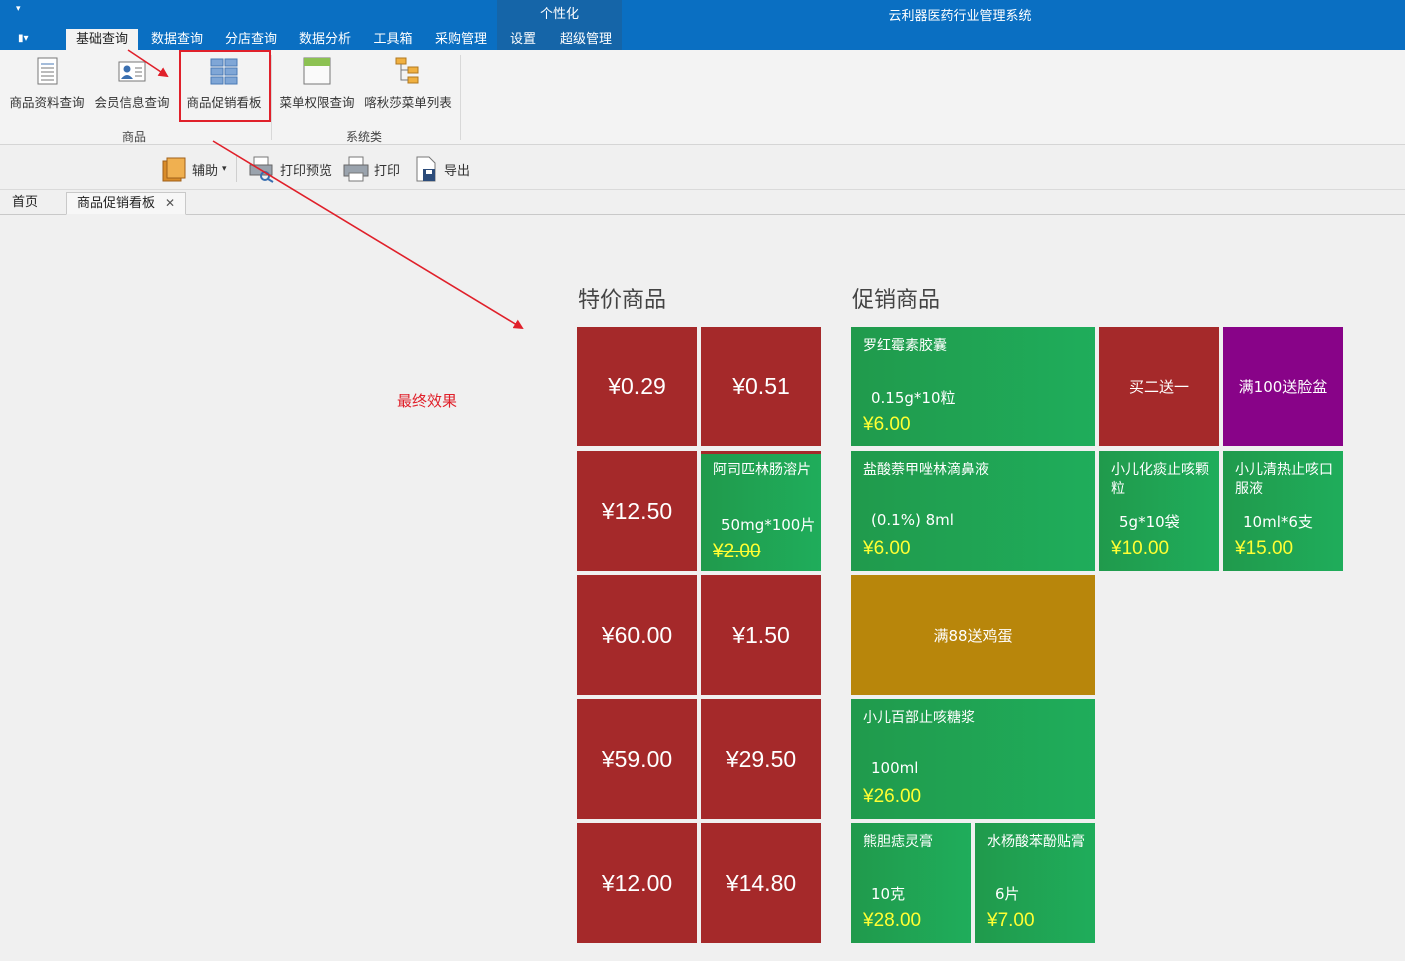 This screenshot has height=961, width=1405. What do you see at coordinates (132, 85) in the screenshot?
I see `member-info-query-button: 会员信息查询` at bounding box center [132, 85].